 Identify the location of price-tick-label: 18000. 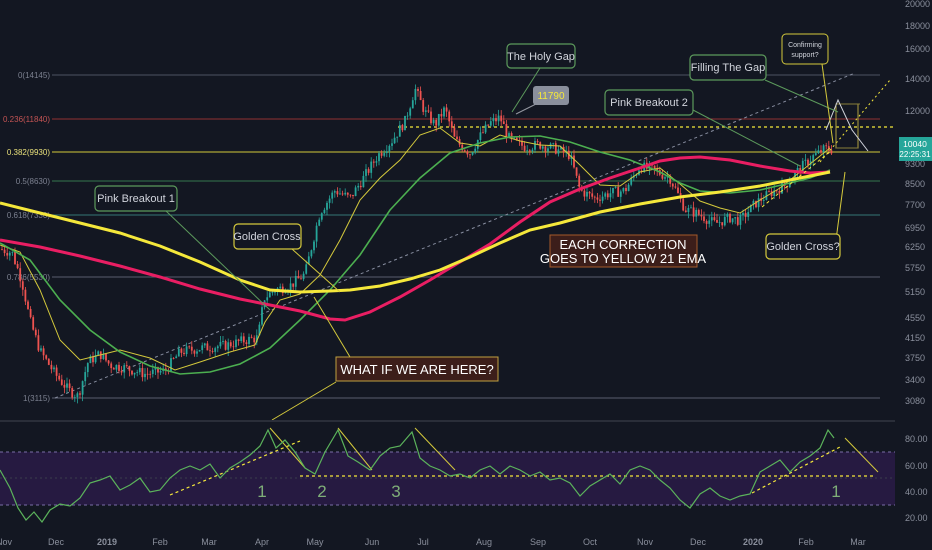
(917, 26).